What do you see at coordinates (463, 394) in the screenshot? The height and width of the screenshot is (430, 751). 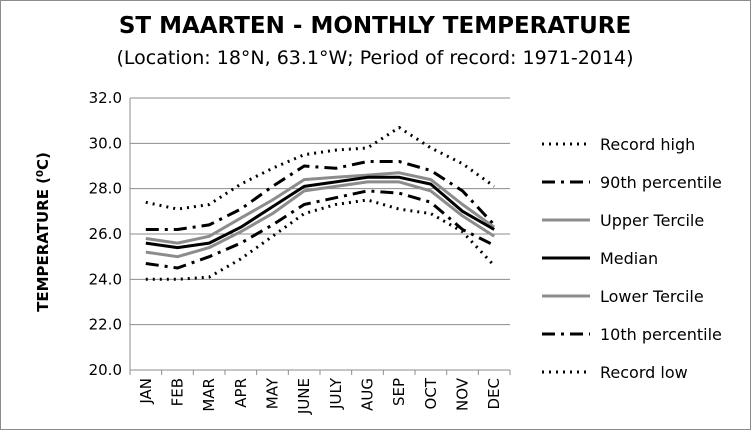 I see `x-tick-label: NOV` at bounding box center [463, 394].